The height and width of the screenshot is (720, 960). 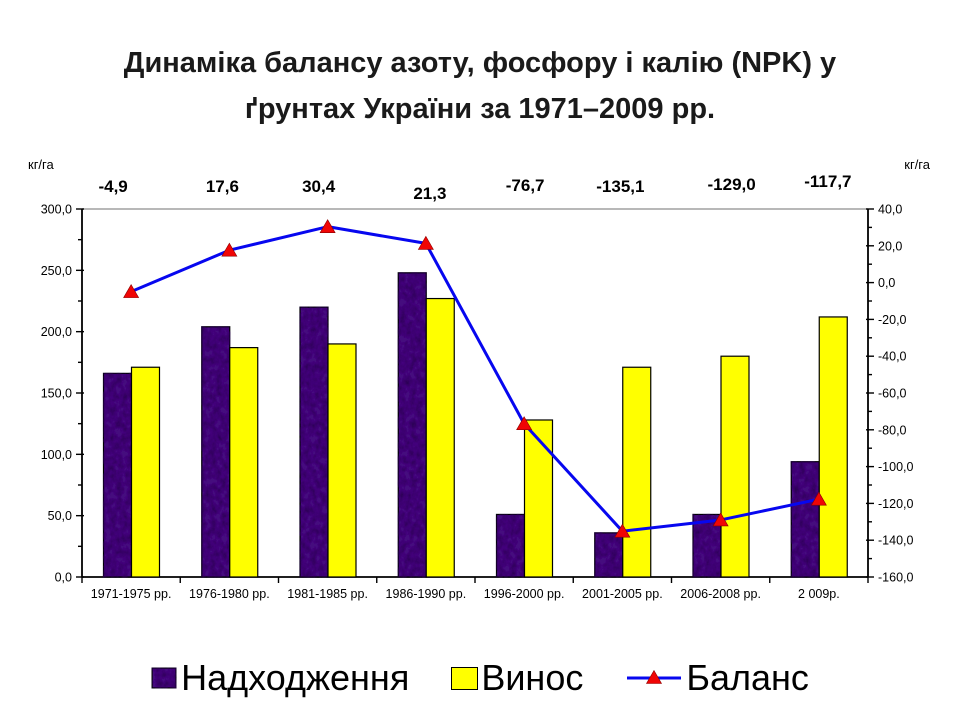 I want to click on legend-label-nadkhodzhennia: Надходження, so click(x=295, y=677).